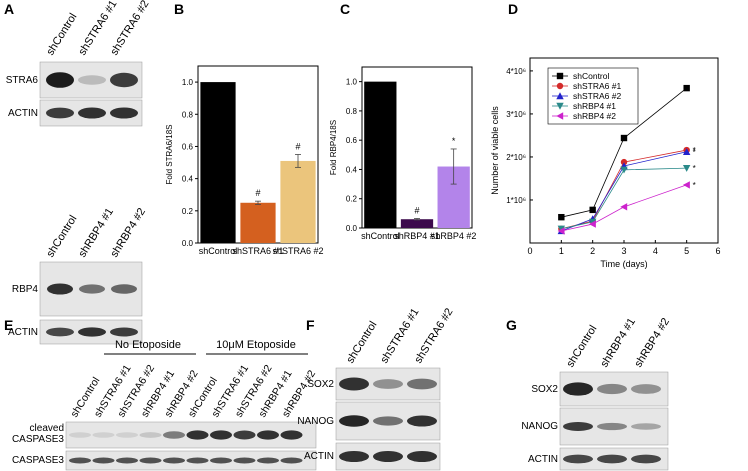 This screenshot has width=748, height=471. I want to click on blot-label: STRA6, so click(21, 80).